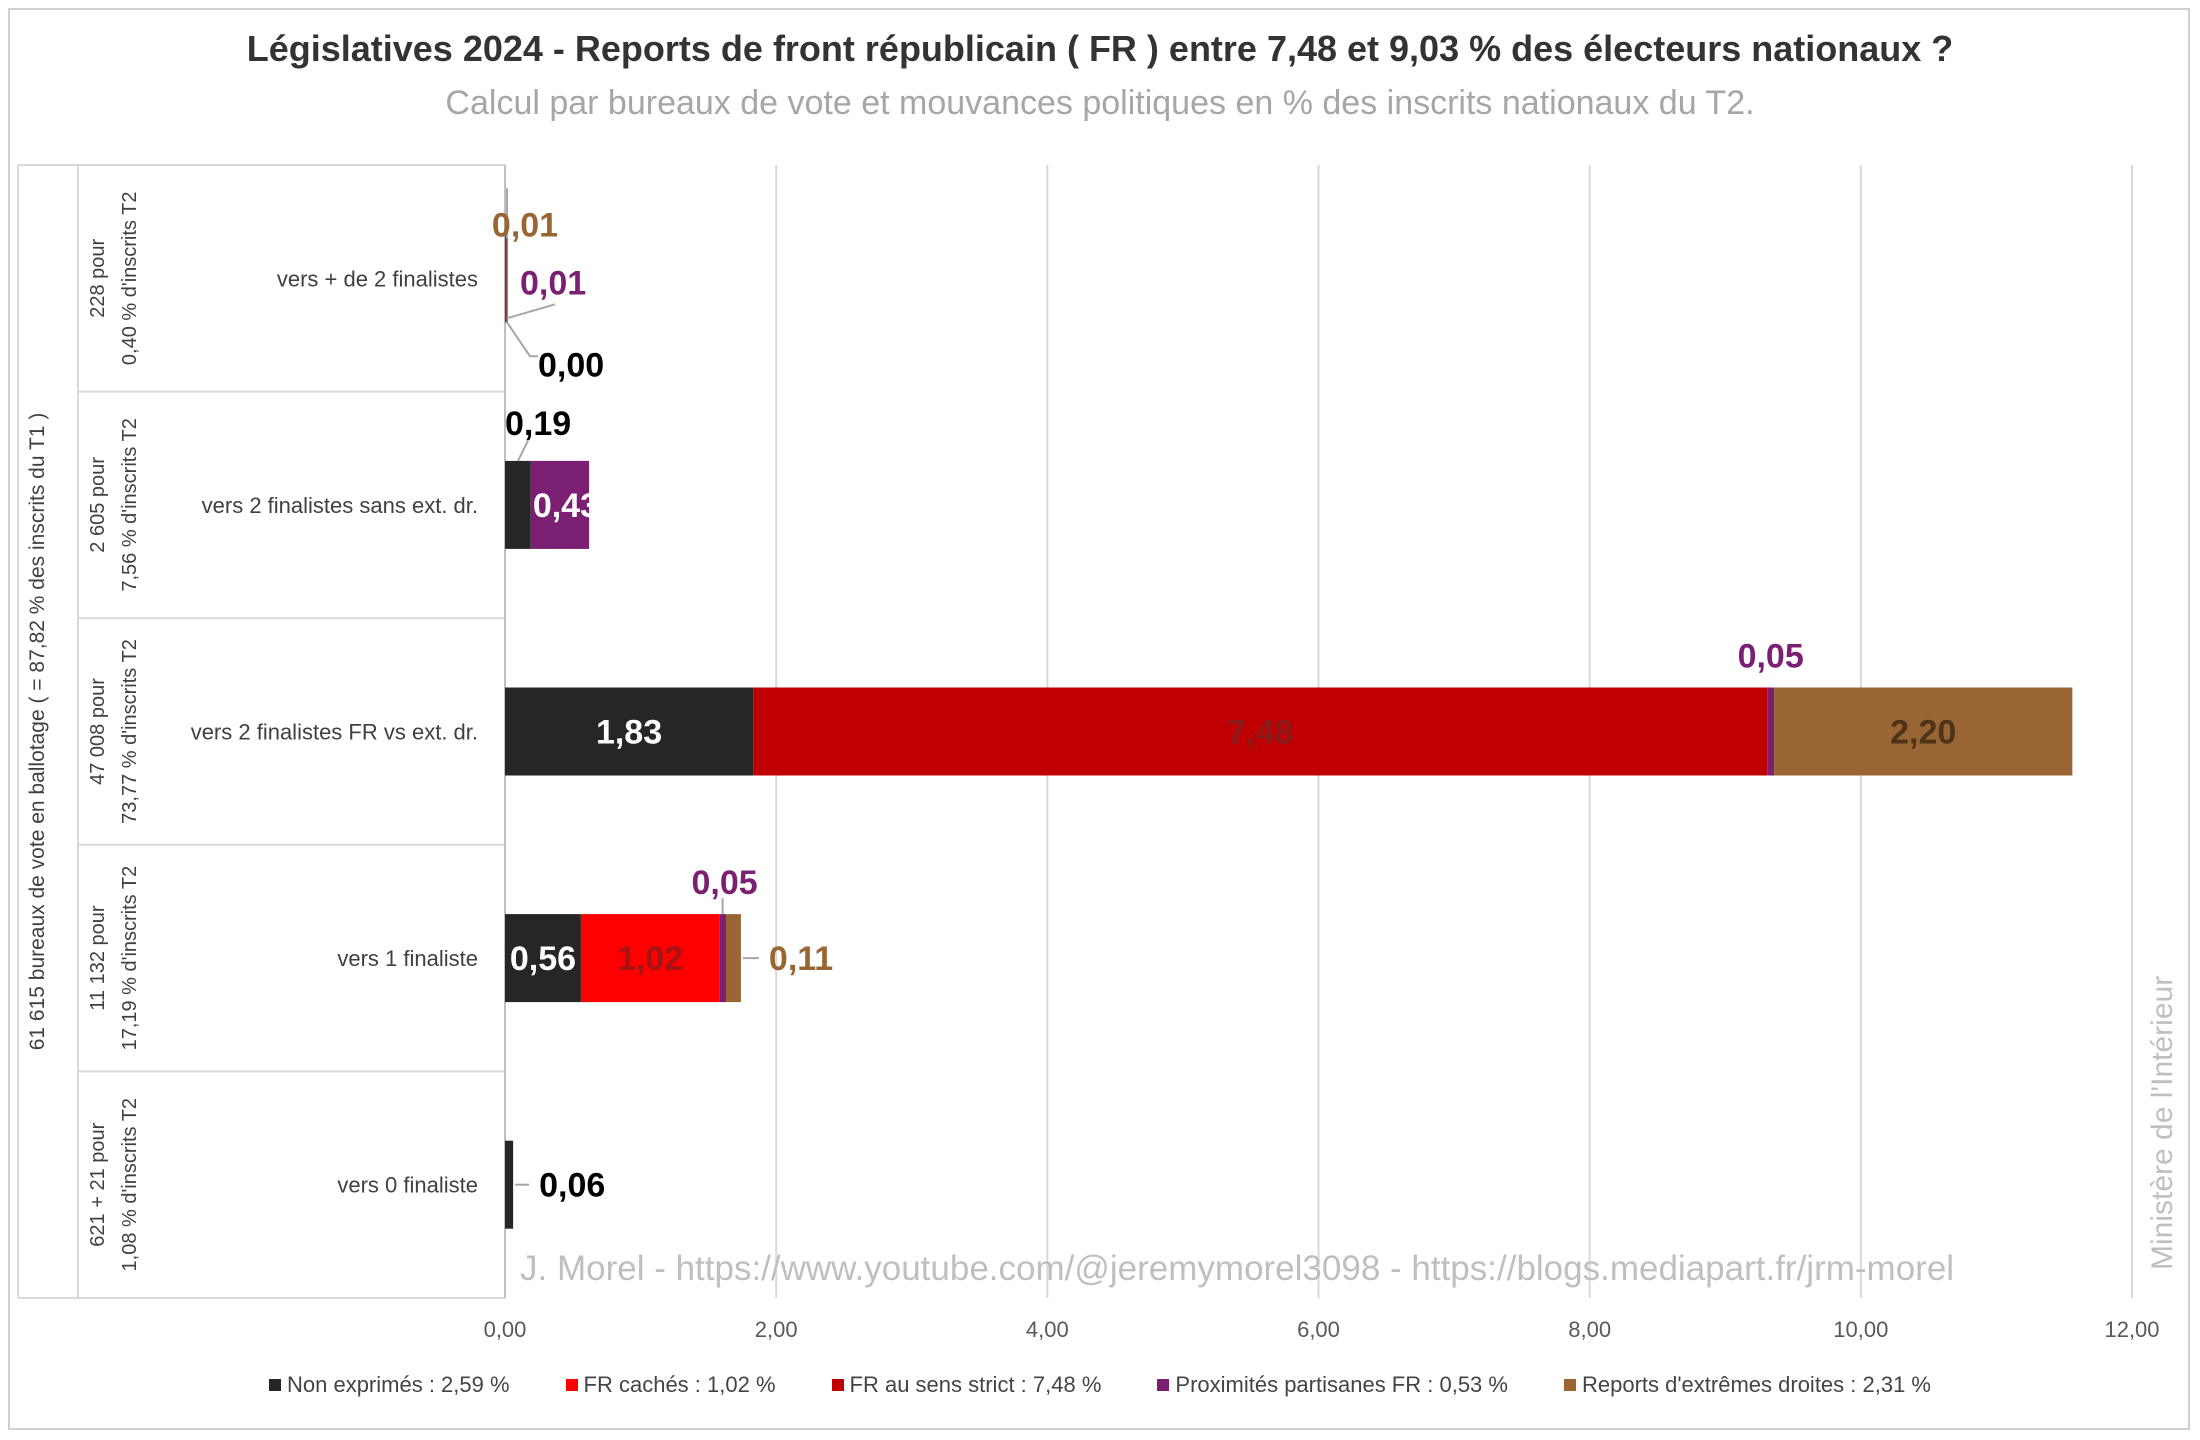  Describe the element at coordinates (334, 732) in the screenshot. I see `category-label: vers 2 finalistes FR vs ext. dr.` at that location.